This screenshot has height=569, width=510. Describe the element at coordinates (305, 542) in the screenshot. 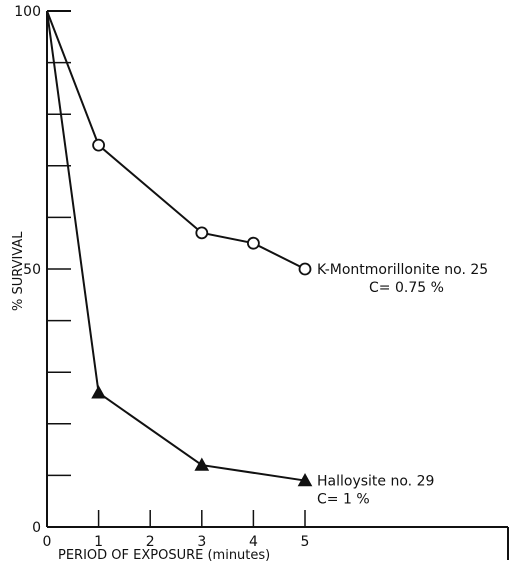

I see `x-tick-label: 5` at that location.